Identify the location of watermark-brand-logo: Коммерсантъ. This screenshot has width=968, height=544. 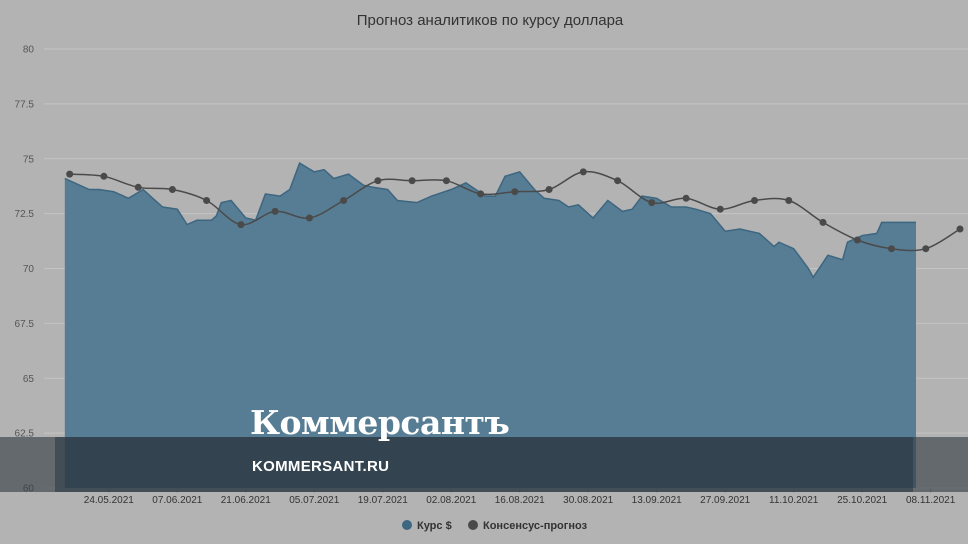
(380, 422).